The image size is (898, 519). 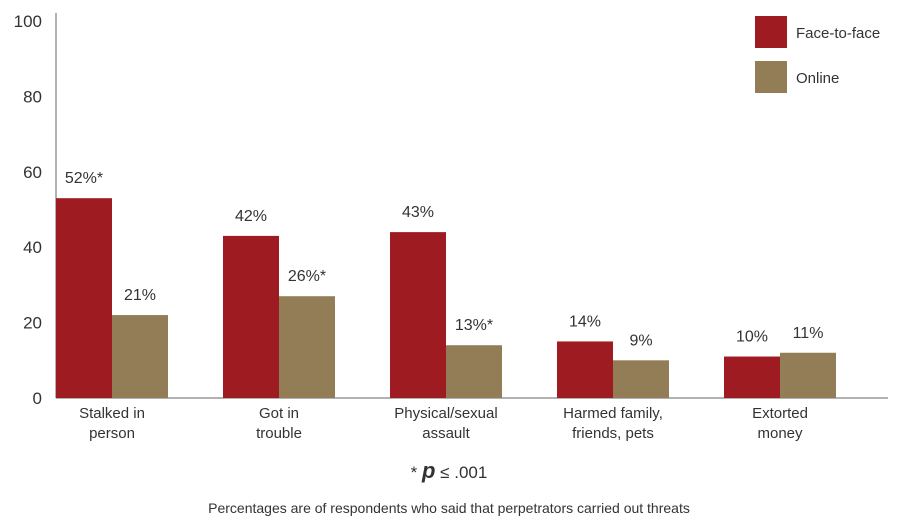 What do you see at coordinates (585, 321) in the screenshot?
I see `data-label: 14%` at bounding box center [585, 321].